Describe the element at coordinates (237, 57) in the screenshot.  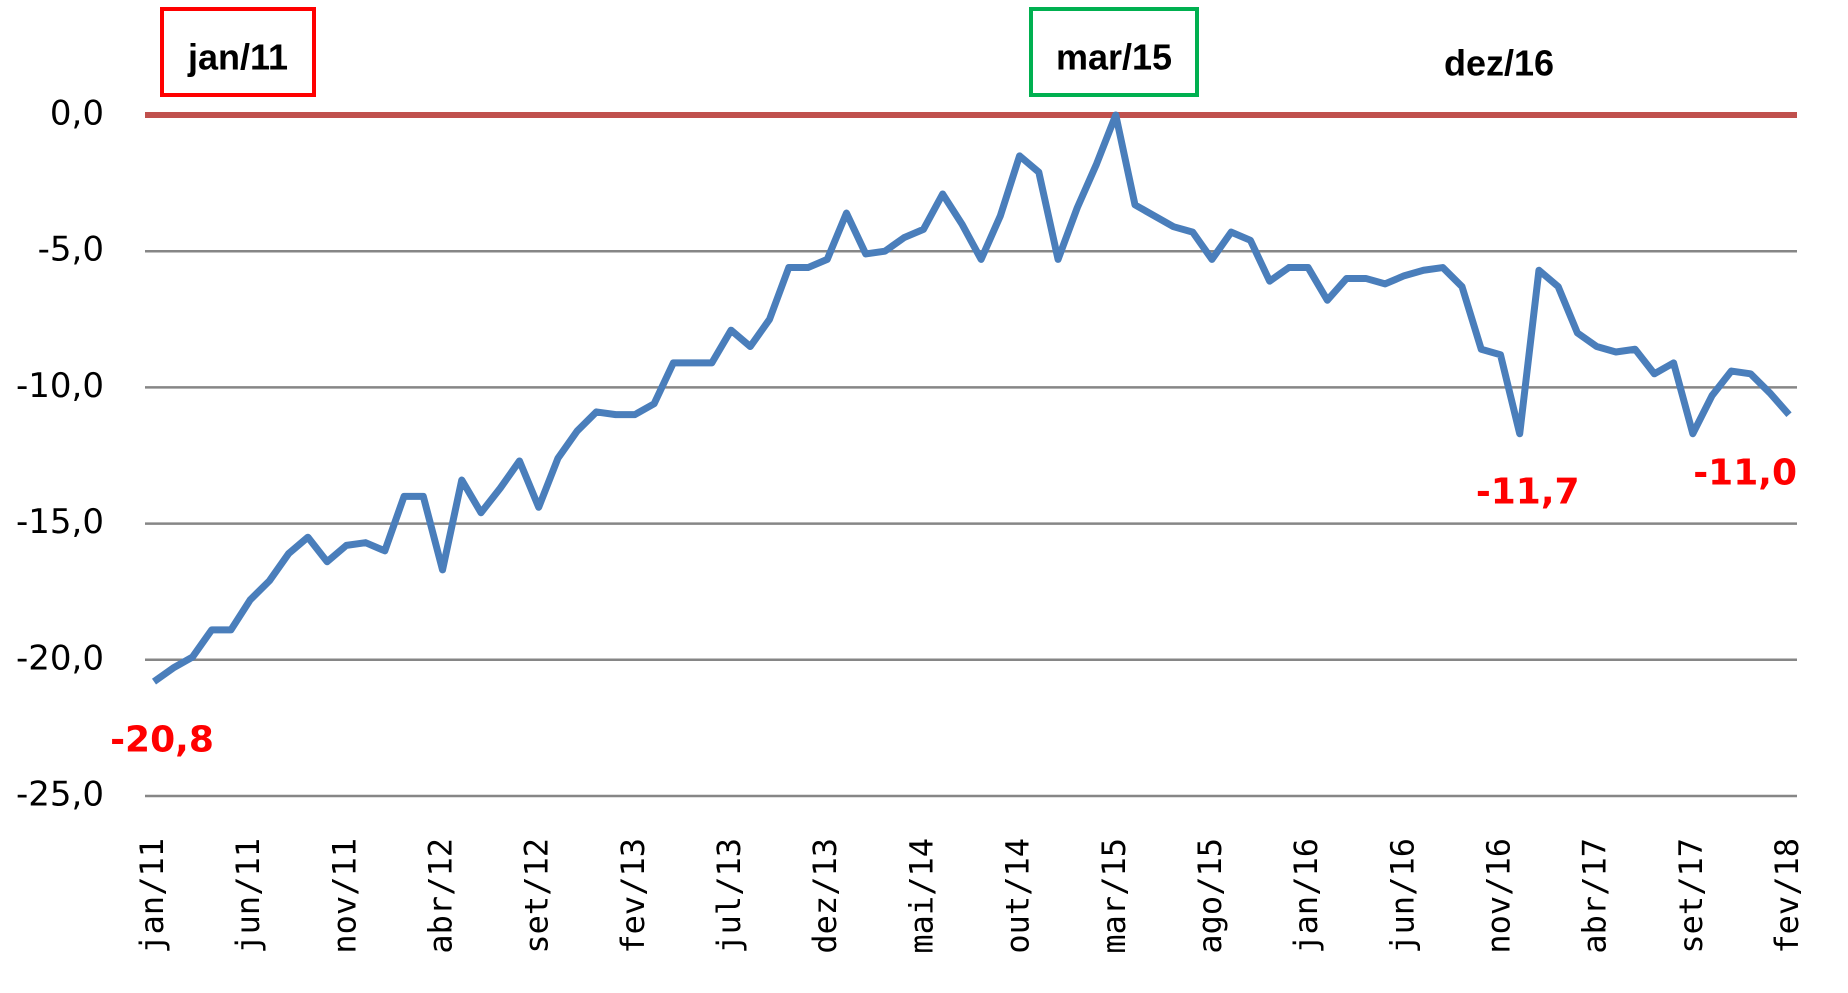
I see `annotation: jan/11` at that location.